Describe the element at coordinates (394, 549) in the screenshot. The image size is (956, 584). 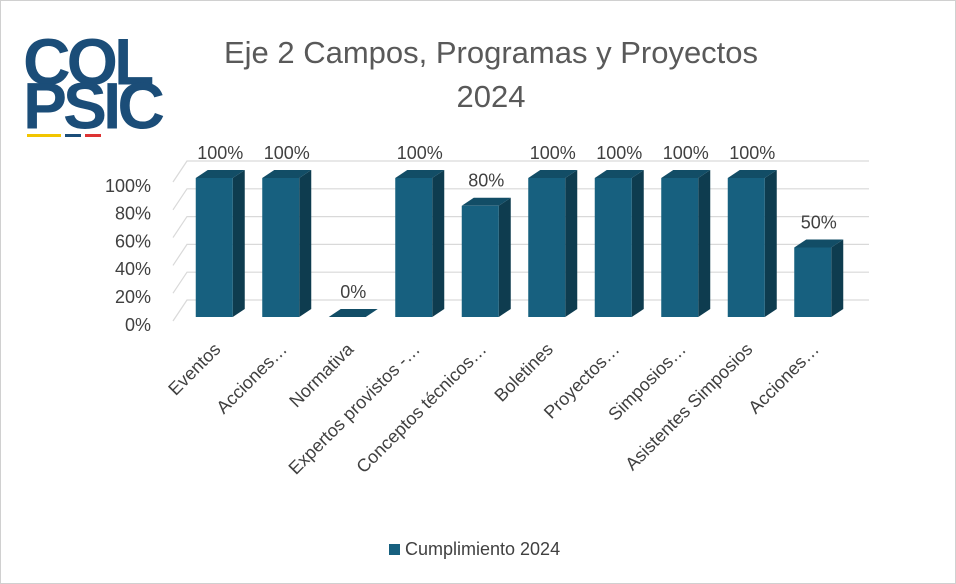
I see `legend-swatch` at that location.